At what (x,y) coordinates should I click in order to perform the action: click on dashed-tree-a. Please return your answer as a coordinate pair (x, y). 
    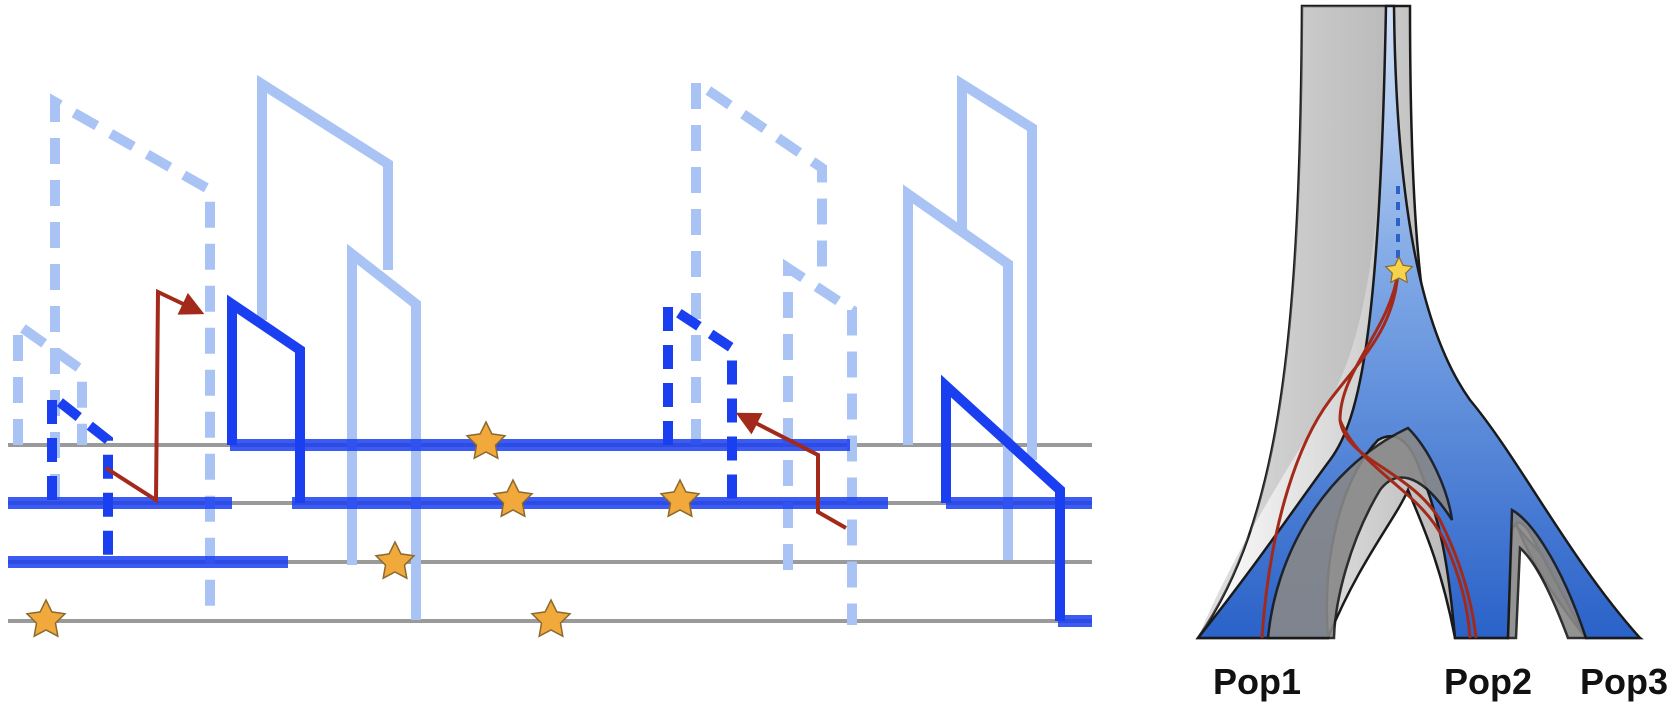
    Looking at the image, I should click on (132, 352).